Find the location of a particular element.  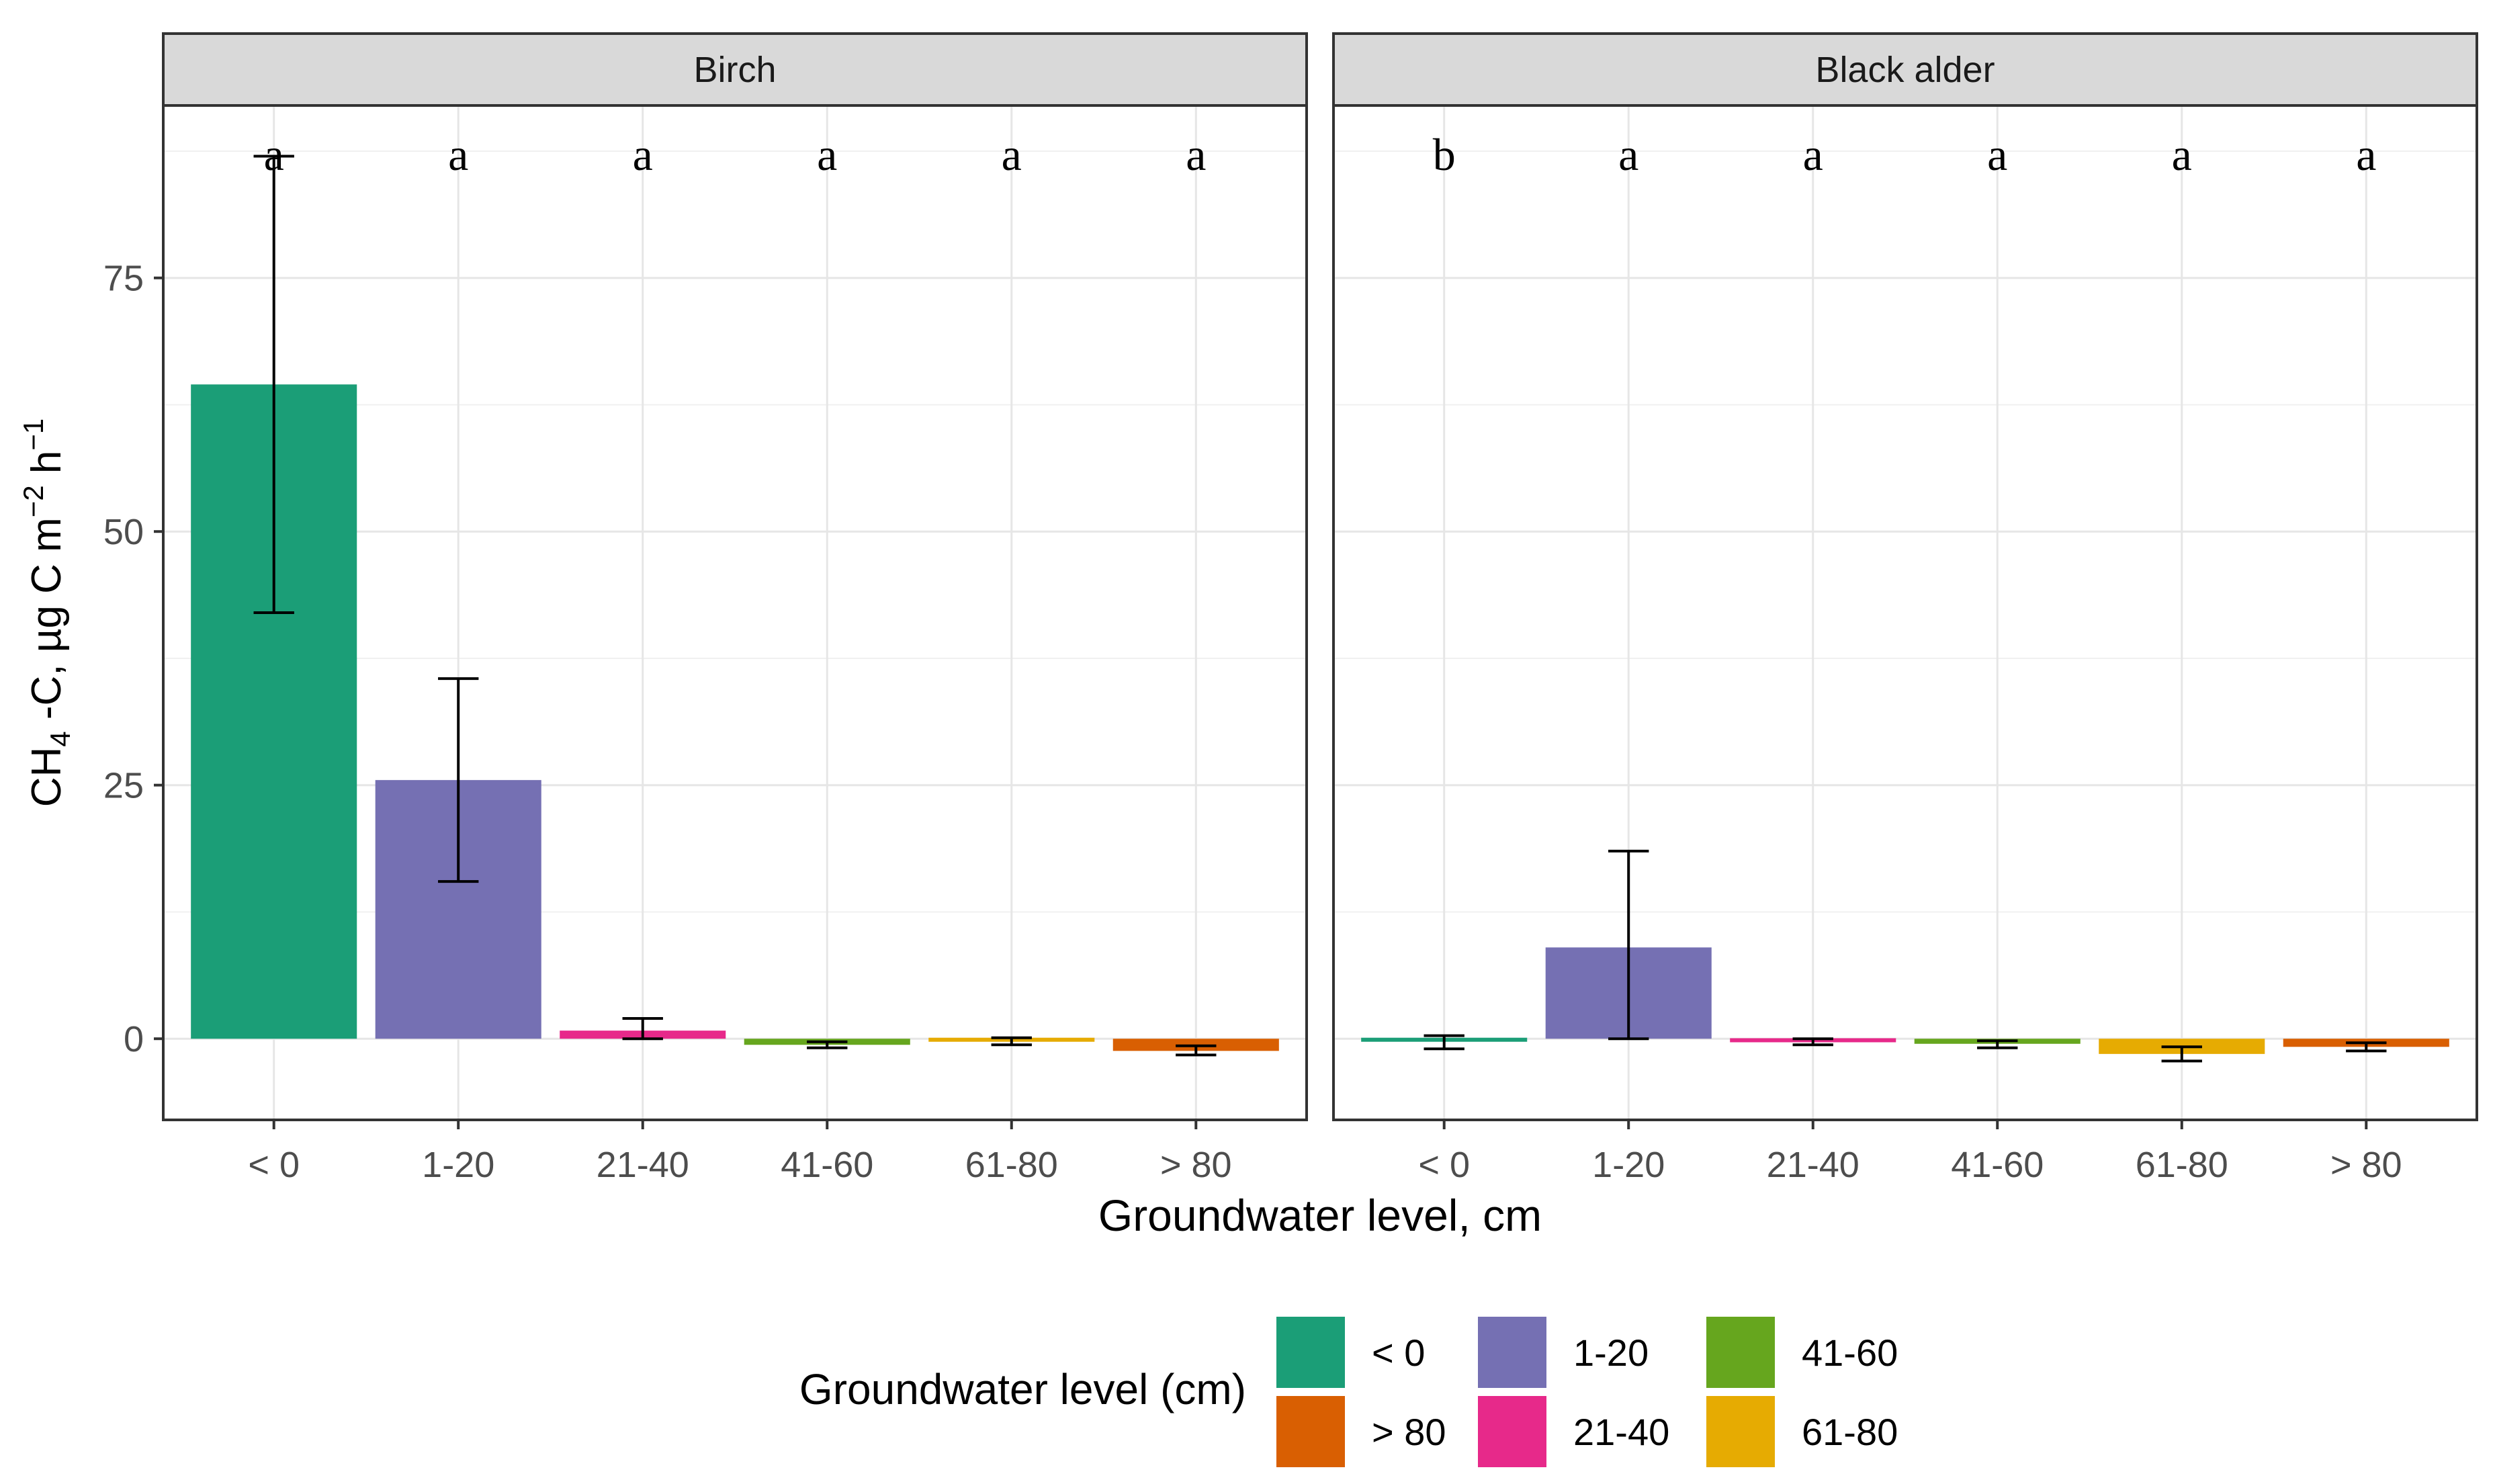

facet-birch-title: Birch is located at coordinates (734, 70).